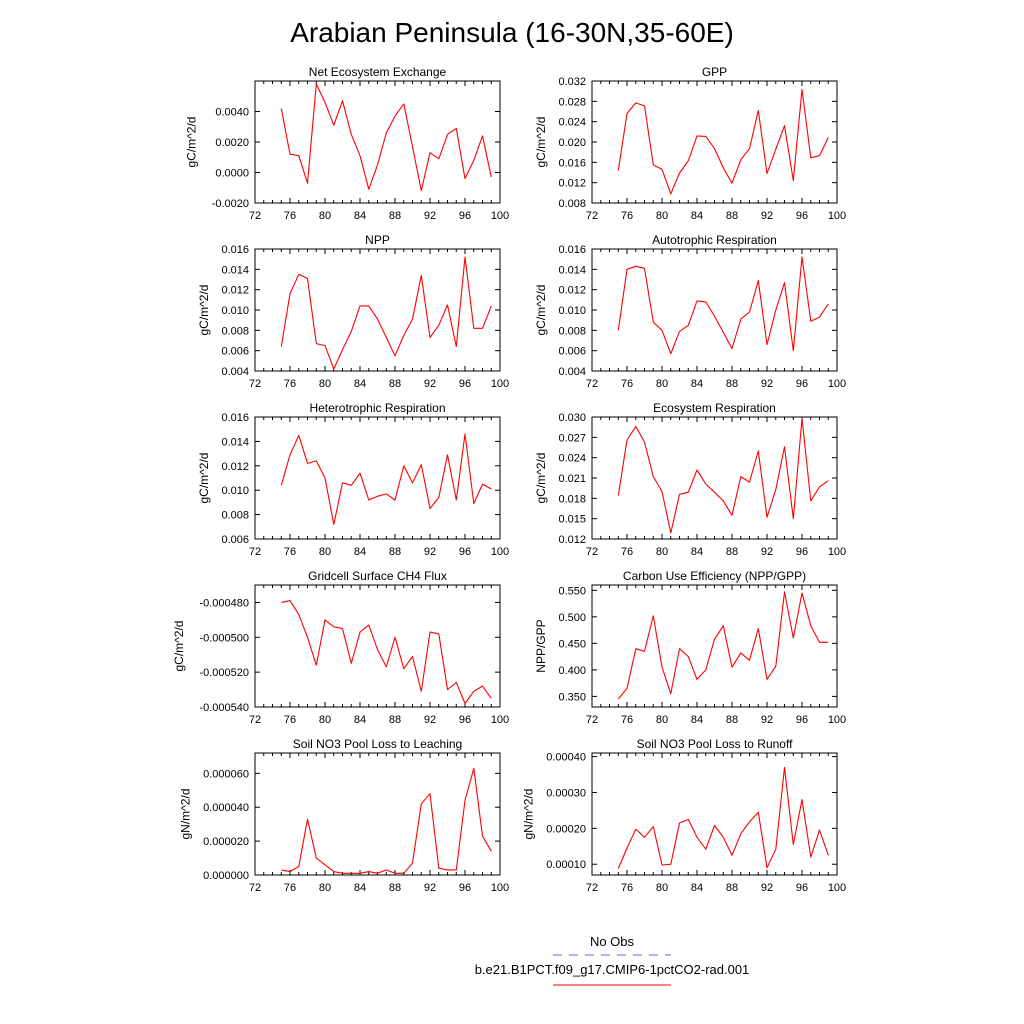  Describe the element at coordinates (377, 408) in the screenshot. I see `panel-title: Heterotrophic Respiration` at that location.